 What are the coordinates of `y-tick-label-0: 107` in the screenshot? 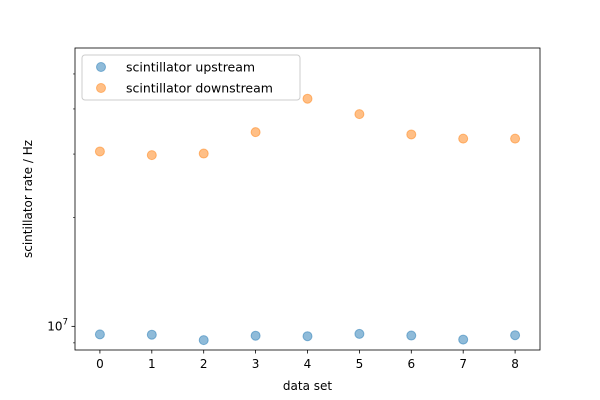 It's located at (57, 325).